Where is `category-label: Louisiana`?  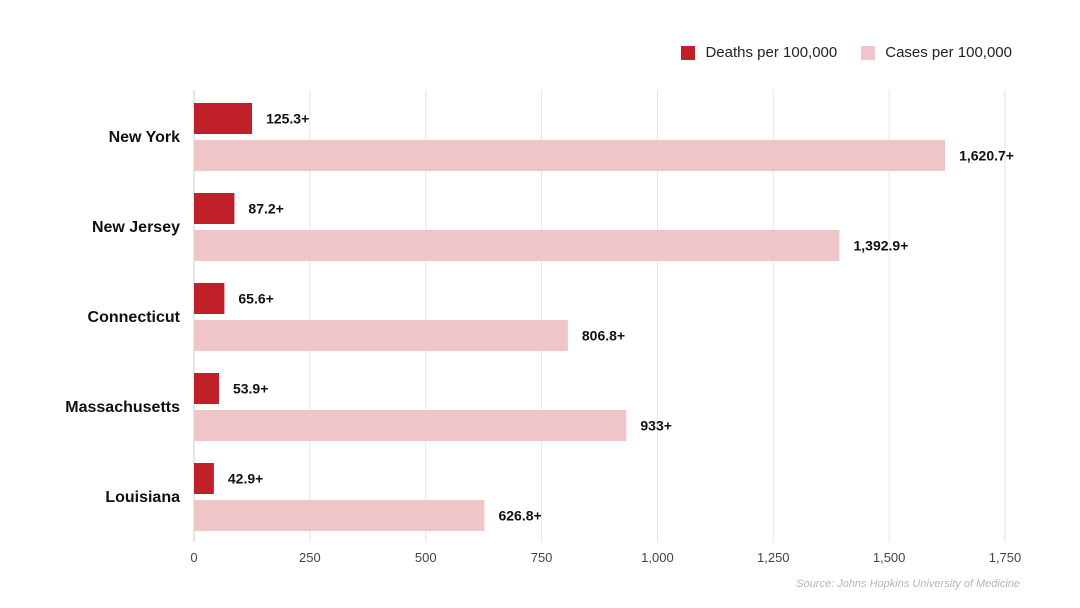
category-label: Louisiana is located at coordinates (142, 497).